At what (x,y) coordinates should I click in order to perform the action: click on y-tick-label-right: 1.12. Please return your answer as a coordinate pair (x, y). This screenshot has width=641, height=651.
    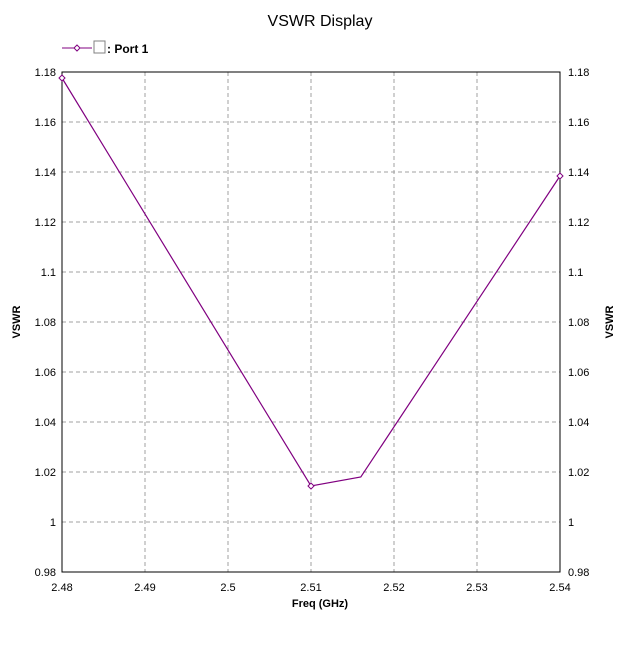
    Looking at the image, I should click on (578, 223).